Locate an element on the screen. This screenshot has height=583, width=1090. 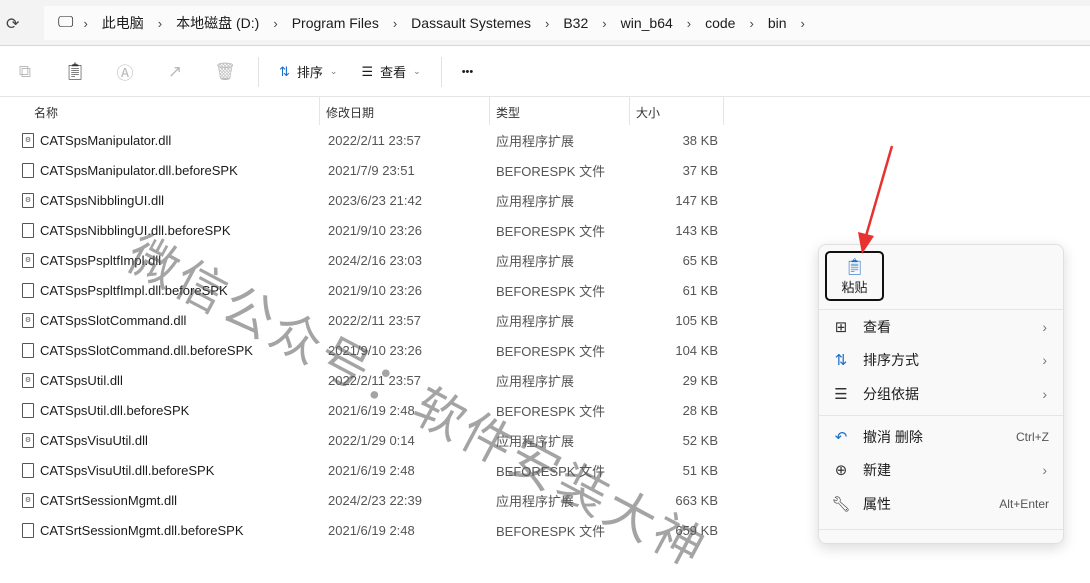
share-icon: ↗ is located at coordinates (175, 71).